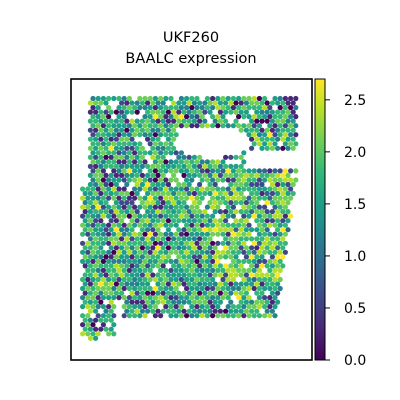 The height and width of the screenshot is (400, 400). I want to click on colorbar, so click(320, 219).